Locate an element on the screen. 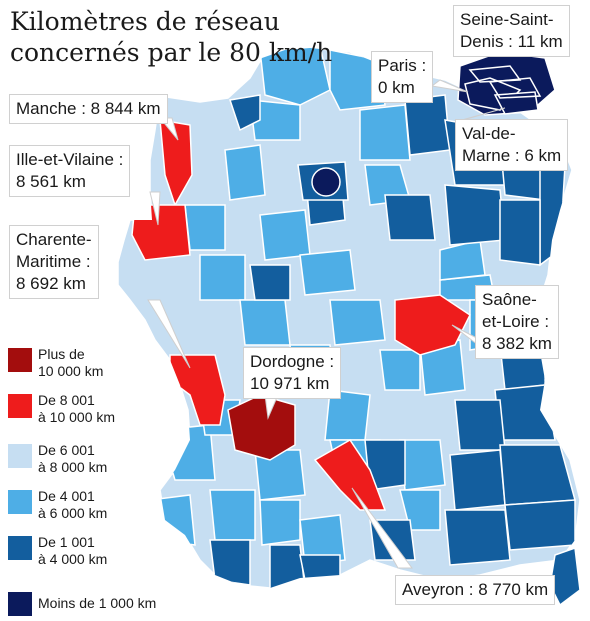 The height and width of the screenshot is (621, 590). pointer-paris is located at coordinates (449, 86).